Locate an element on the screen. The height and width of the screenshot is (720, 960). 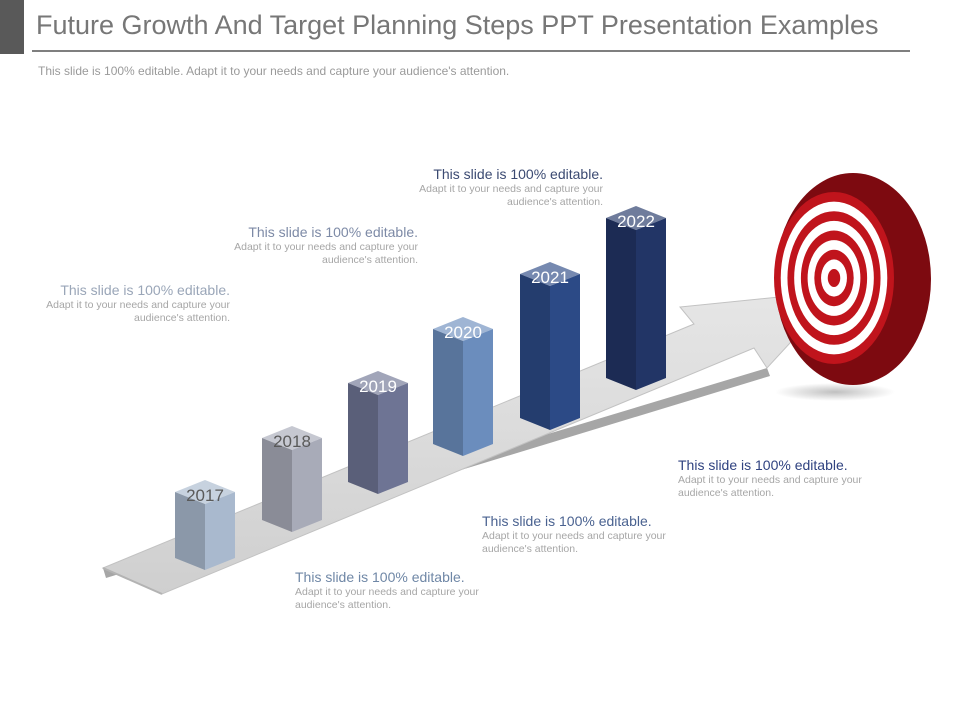
title-divider is located at coordinates (471, 51).